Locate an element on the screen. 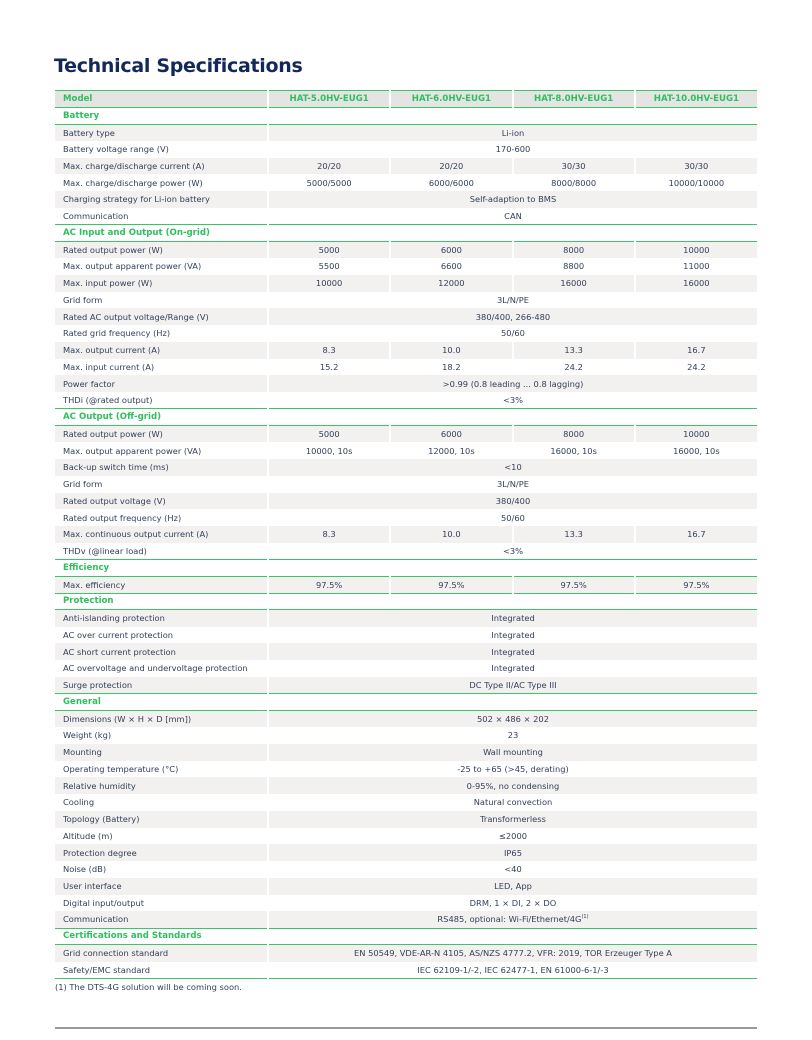  row-label: Surge protection is located at coordinates (161, 685).